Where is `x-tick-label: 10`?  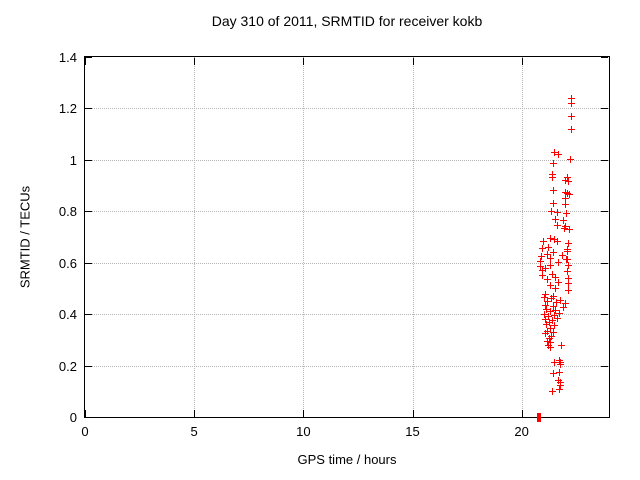 x-tick-label: 10 is located at coordinates (303, 431).